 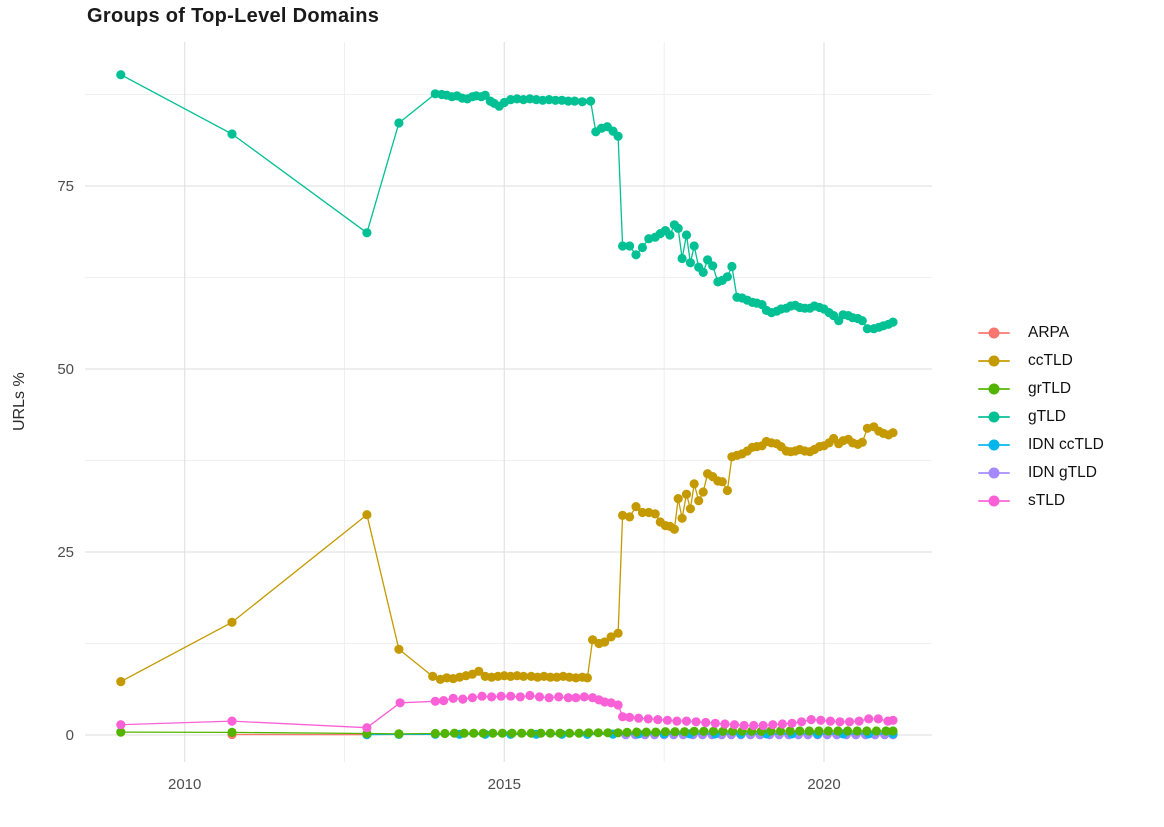 I want to click on legend-item-gtld: gTLD, so click(x=1041, y=417).